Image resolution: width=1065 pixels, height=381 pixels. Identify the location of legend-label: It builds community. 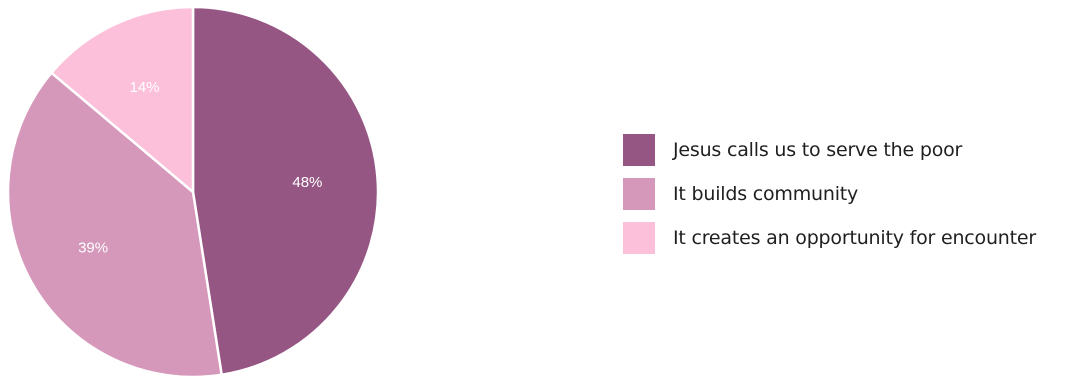
(766, 194).